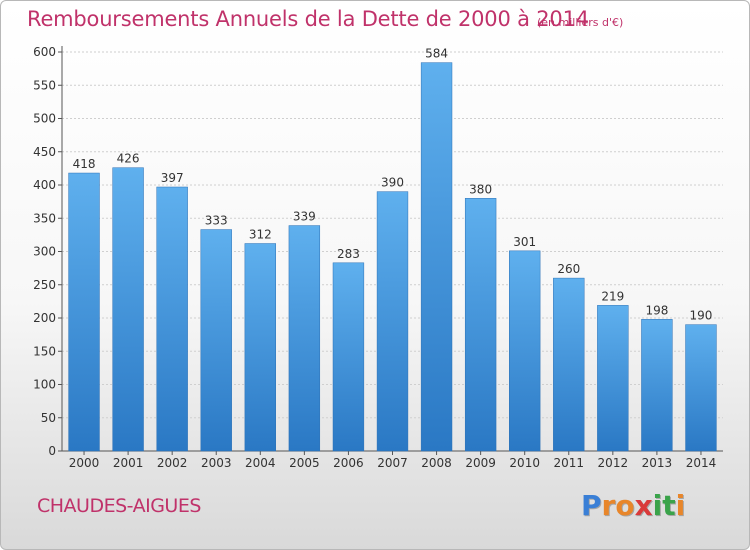 This screenshot has height=550, width=750. I want to click on bar-2007, so click(392, 321).